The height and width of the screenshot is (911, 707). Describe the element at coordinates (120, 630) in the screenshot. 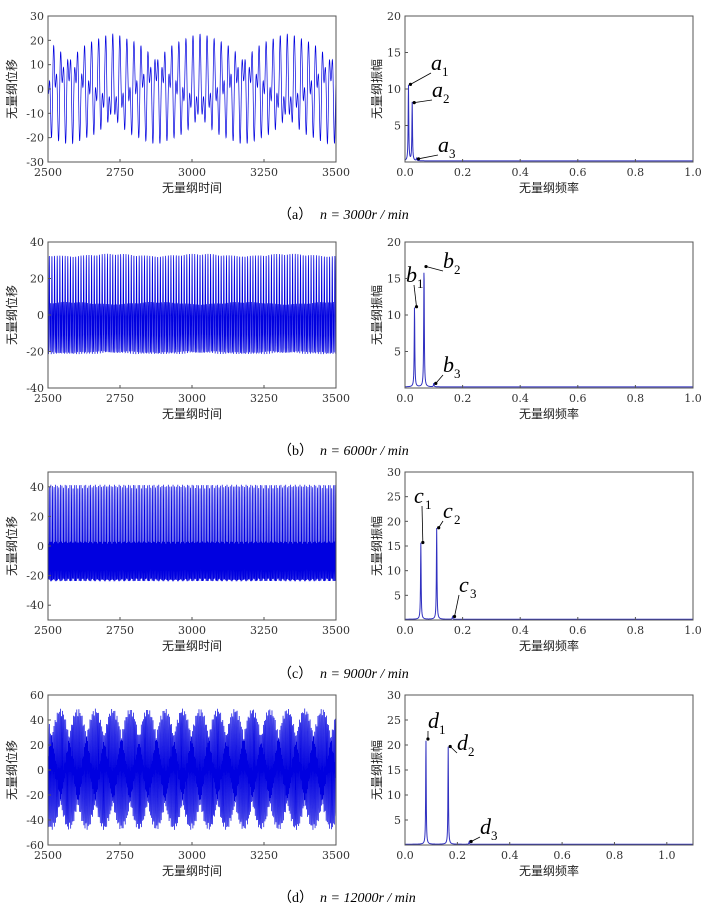

I see `x-tick-label: 2750` at that location.